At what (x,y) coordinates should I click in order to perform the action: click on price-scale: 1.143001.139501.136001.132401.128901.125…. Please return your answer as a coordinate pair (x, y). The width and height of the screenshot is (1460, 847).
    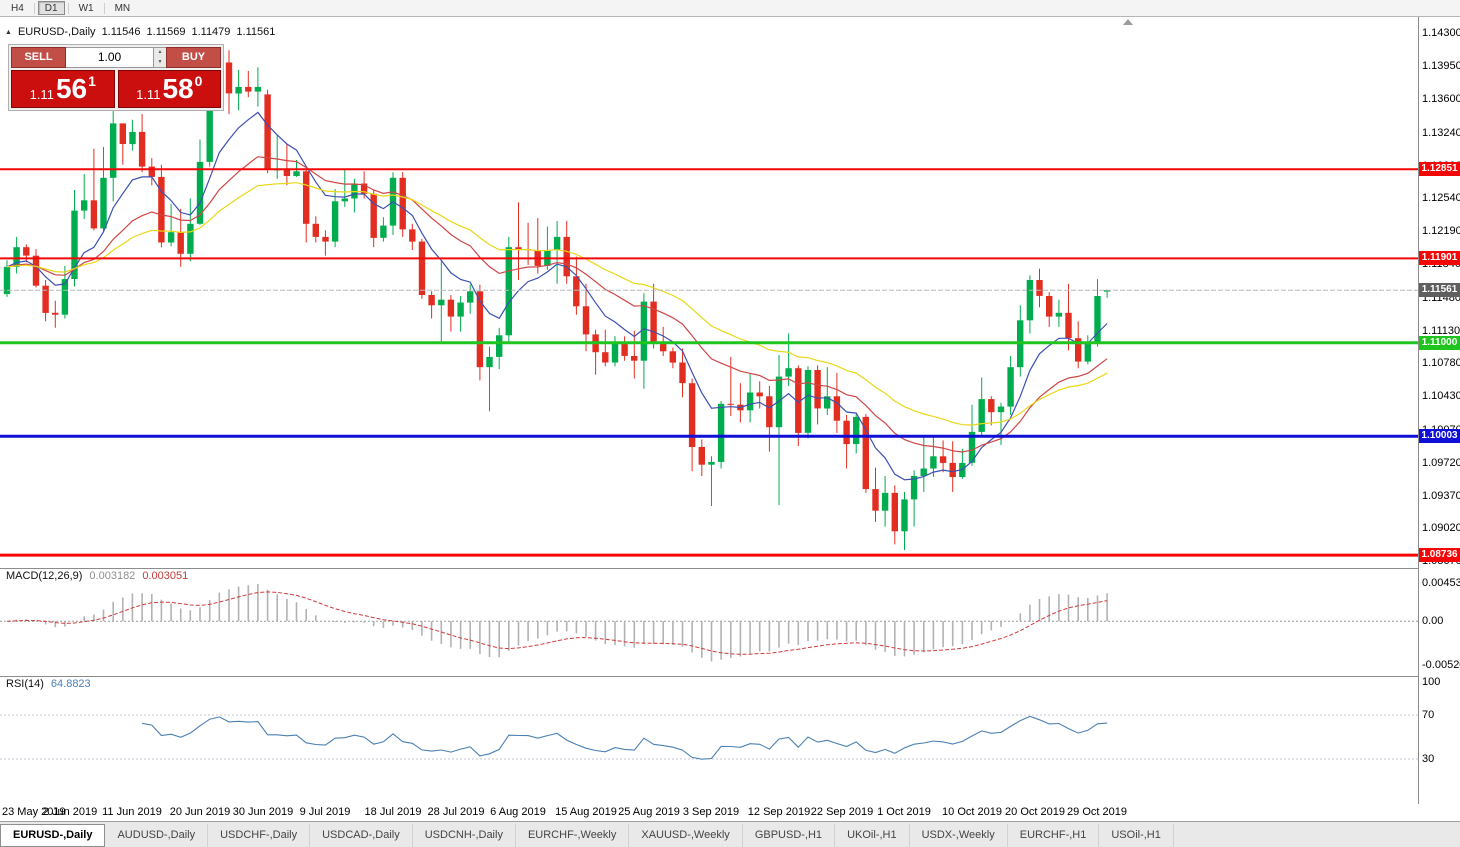
    Looking at the image, I should click on (1439, 410).